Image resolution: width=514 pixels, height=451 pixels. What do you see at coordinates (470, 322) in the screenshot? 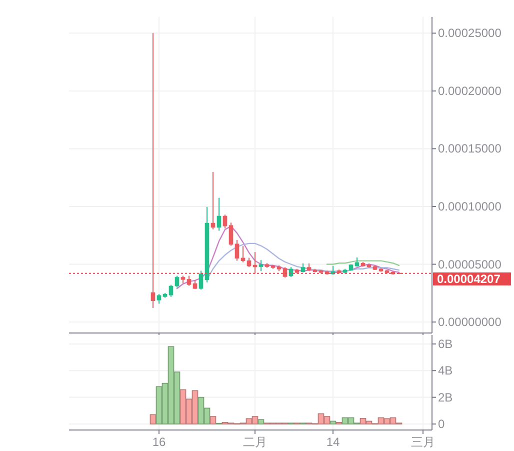
I see `y-tick-label: 0.00000000` at bounding box center [470, 322].